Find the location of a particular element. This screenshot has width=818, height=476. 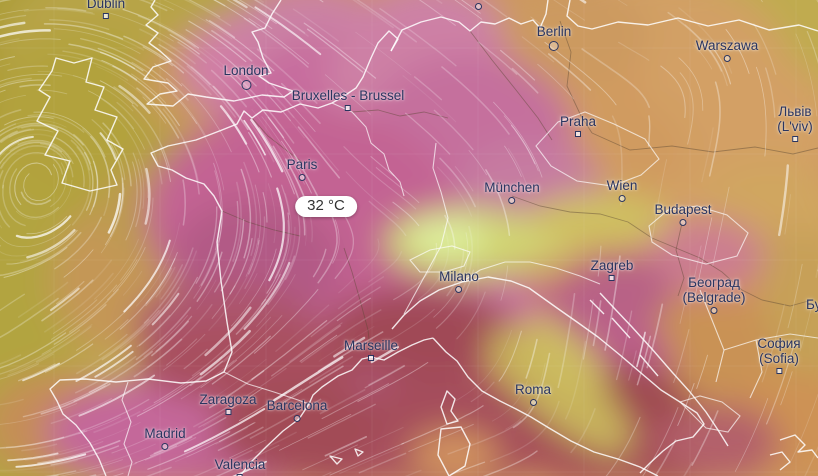

city-name: Valencia is located at coordinates (240, 464).